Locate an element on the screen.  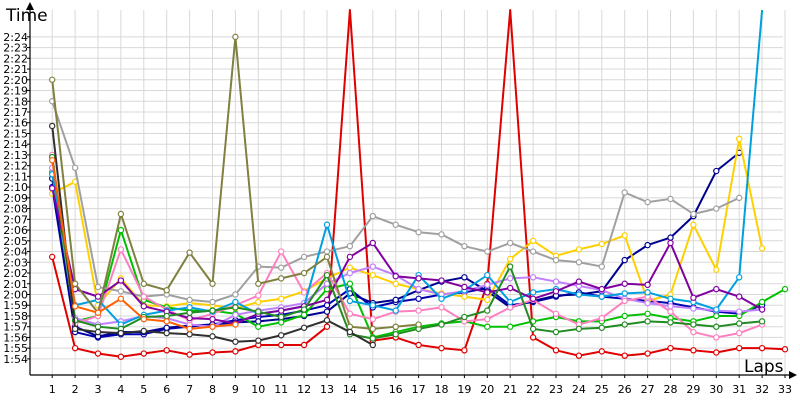
x-tick-label: 22 is located at coordinates (533, 389).